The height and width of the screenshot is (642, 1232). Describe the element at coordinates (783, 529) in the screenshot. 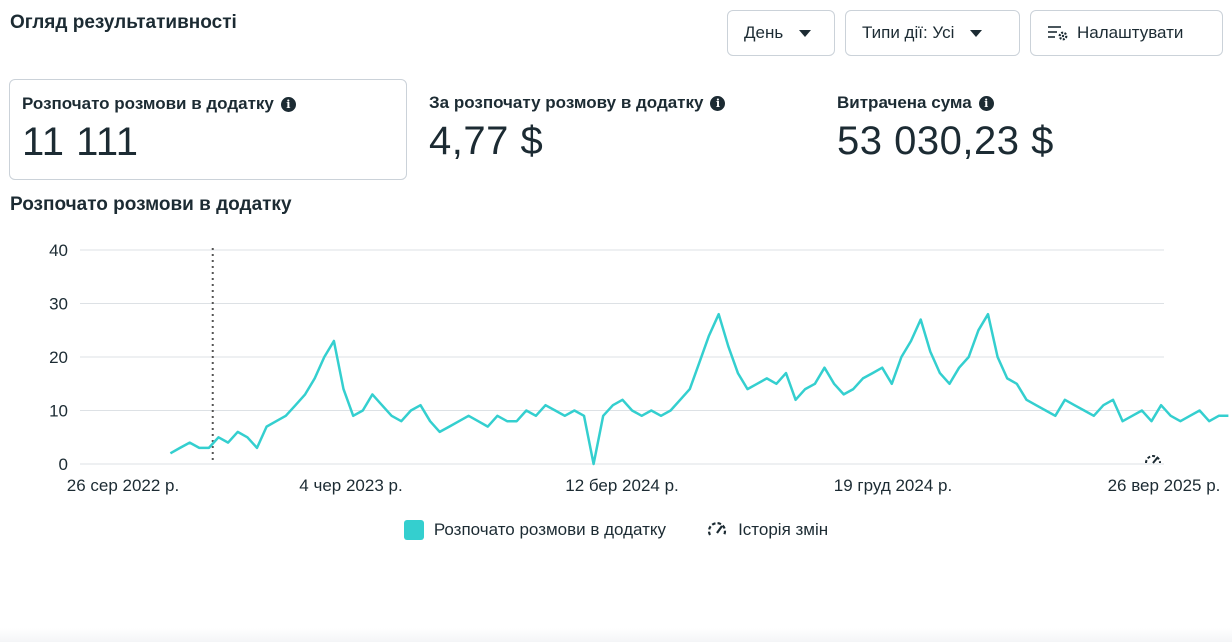

I see `legend-history-label: Історія змін` at that location.